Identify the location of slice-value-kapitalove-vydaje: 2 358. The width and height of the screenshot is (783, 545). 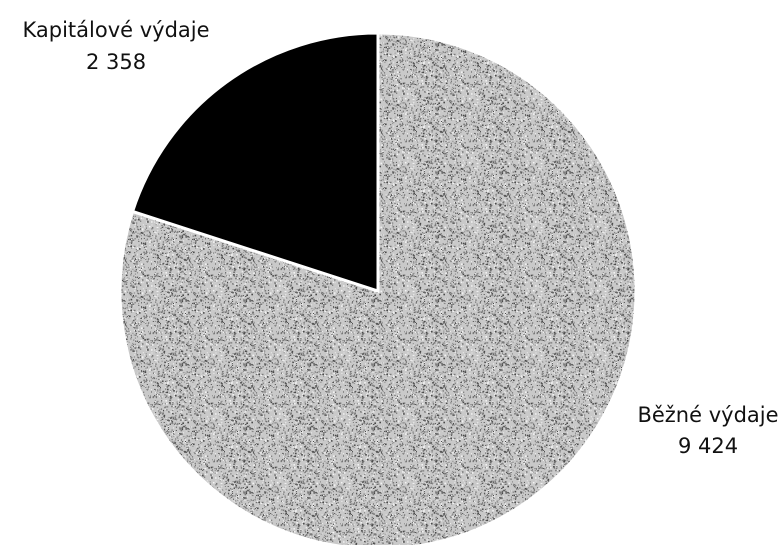
(116, 62).